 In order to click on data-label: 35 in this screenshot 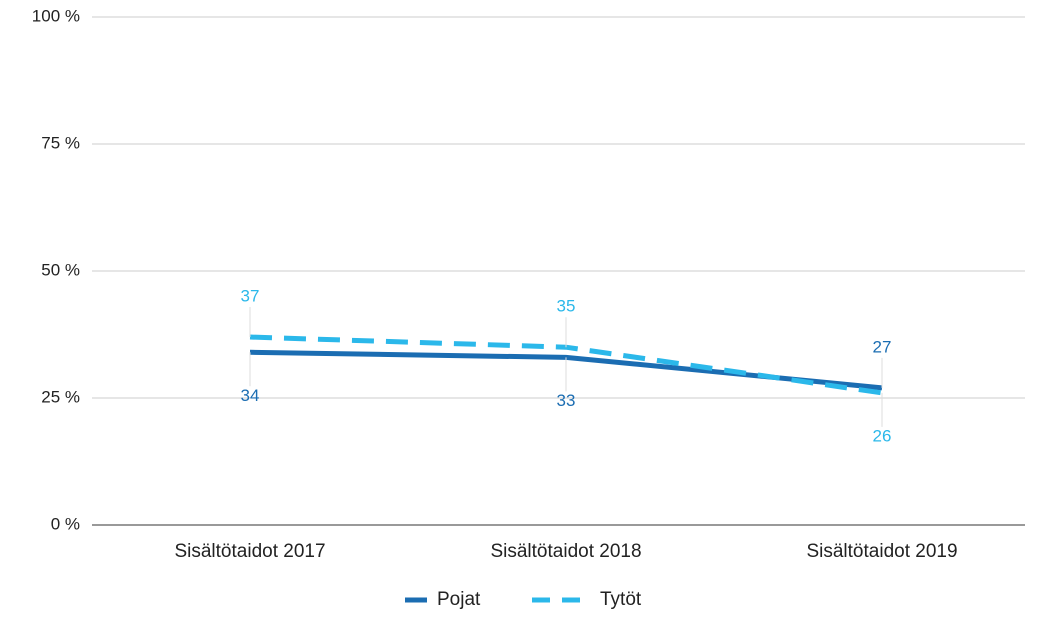, I will do `click(566, 306)`.